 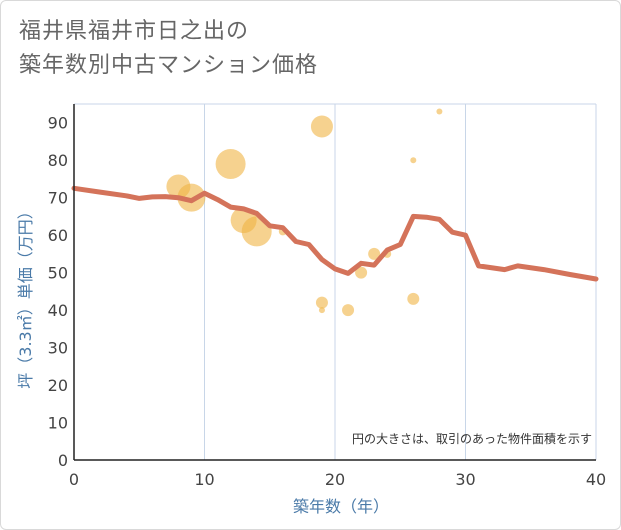 I want to click on x-tick-label: 0, so click(x=74, y=479).